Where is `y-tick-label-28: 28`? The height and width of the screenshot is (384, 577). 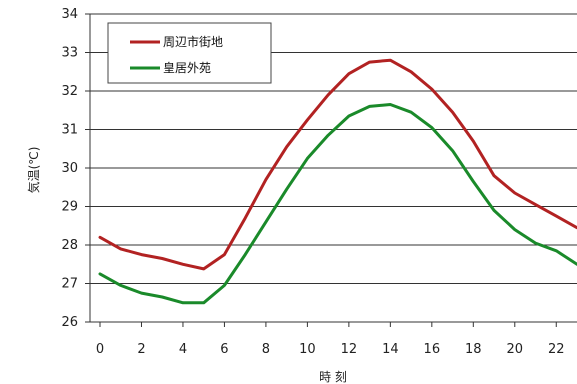 y-tick-label-28: 28 is located at coordinates (69, 245).